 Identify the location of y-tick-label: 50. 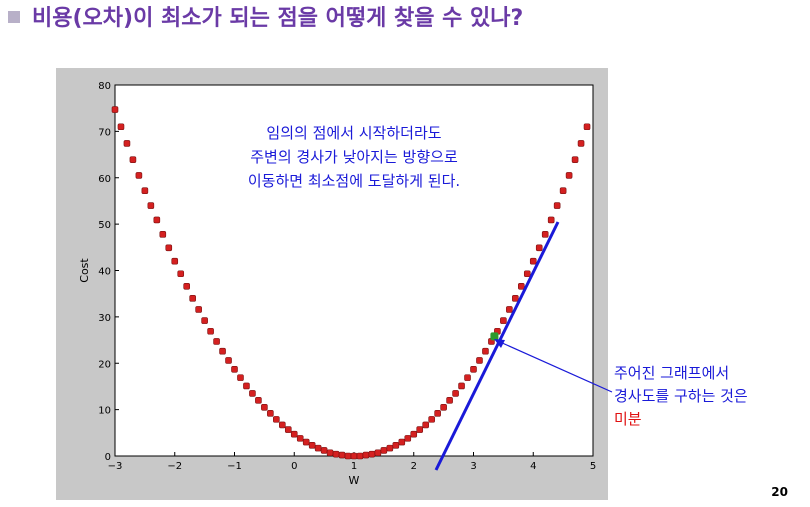
(104, 225).